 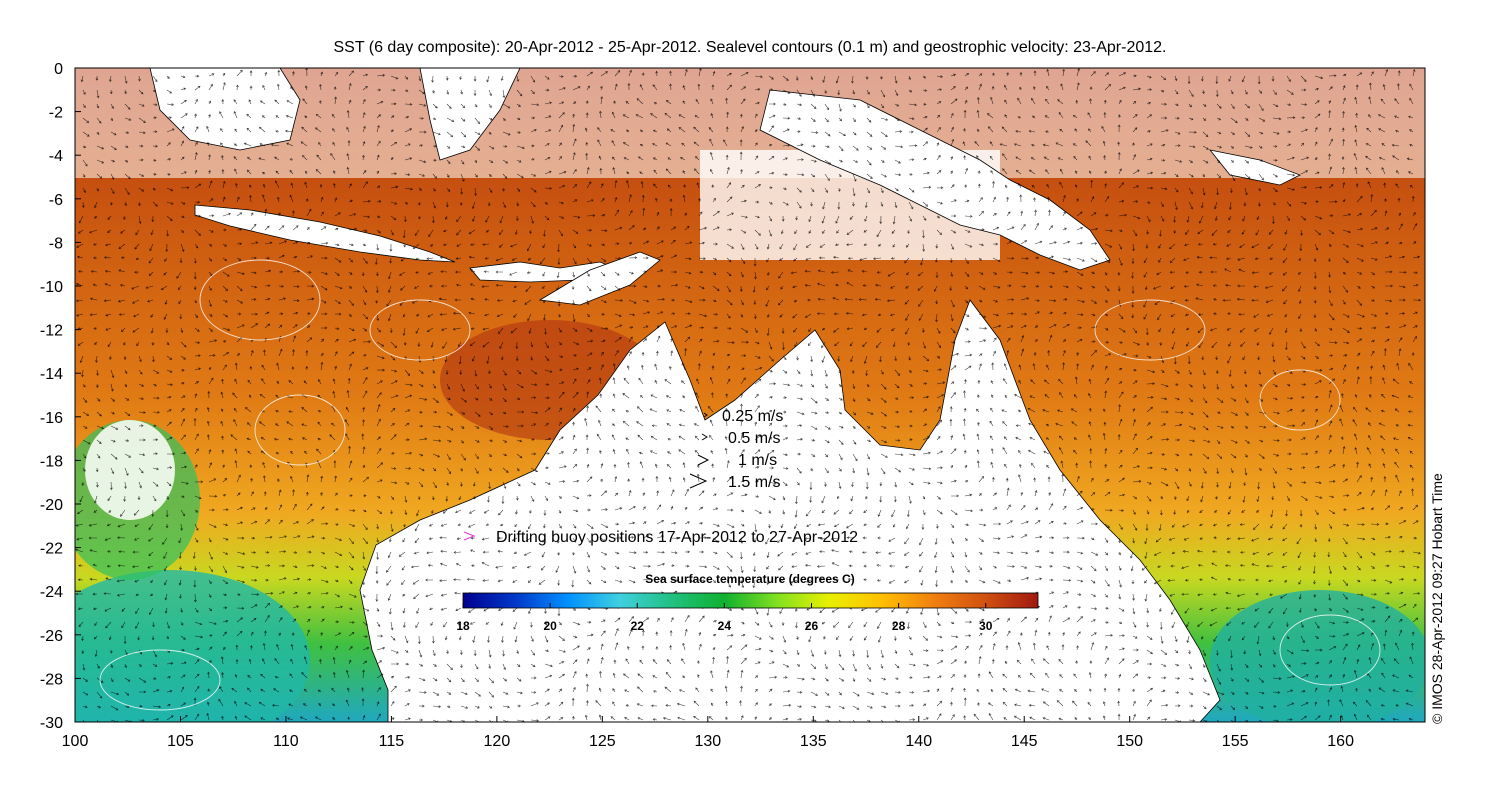 I want to click on colorbar-tick-label: 24, so click(x=725, y=626).